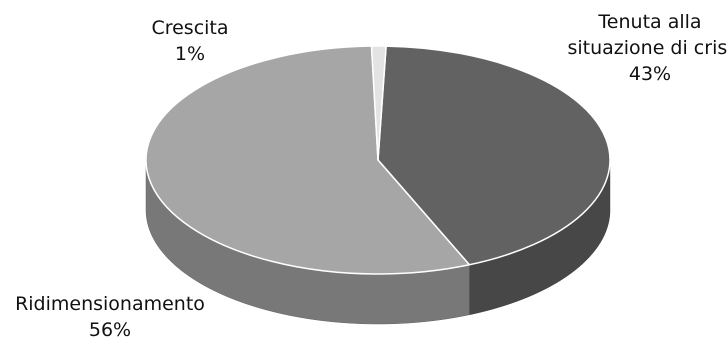 The width and height of the screenshot is (728, 342). I want to click on slice-label-0: Tenuta alla situazione di crisi 43%, so click(647, 48).